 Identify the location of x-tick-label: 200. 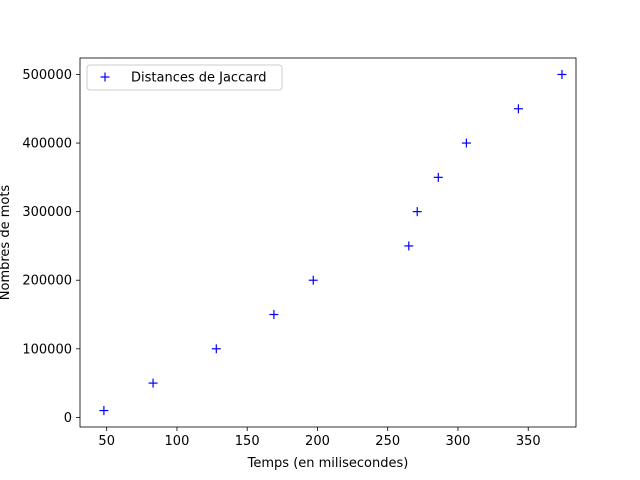
(317, 441).